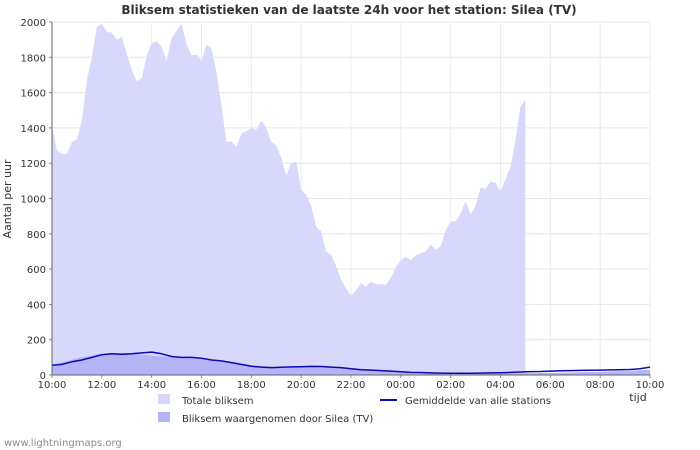 The width and height of the screenshot is (700, 450). What do you see at coordinates (101, 385) in the screenshot?
I see `x-tick-label: 12:00` at bounding box center [101, 385].